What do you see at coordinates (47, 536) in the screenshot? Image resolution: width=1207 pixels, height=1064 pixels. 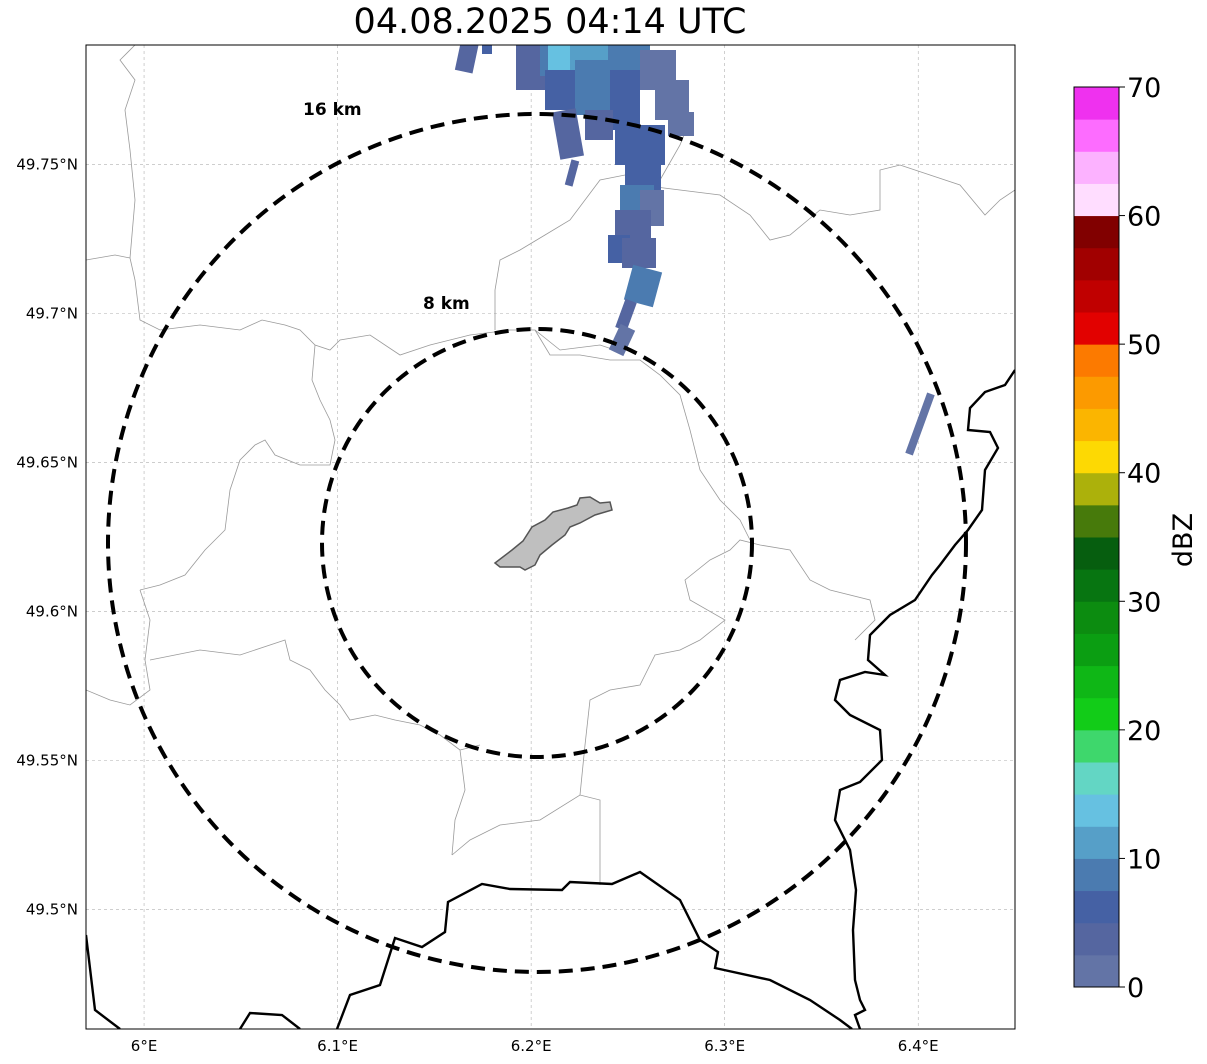 I see `latitude-ticks: 49.5°N 49.55°N 49.6°N 49.65°N 49.7°N 49.75°N` at bounding box center [47, 536].